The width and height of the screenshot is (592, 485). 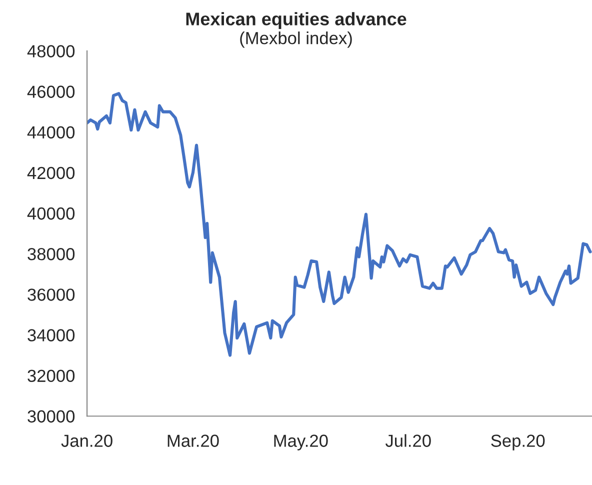 What do you see at coordinates (296, 20) in the screenshot?
I see `chart-title: Mexican equities advance` at bounding box center [296, 20].